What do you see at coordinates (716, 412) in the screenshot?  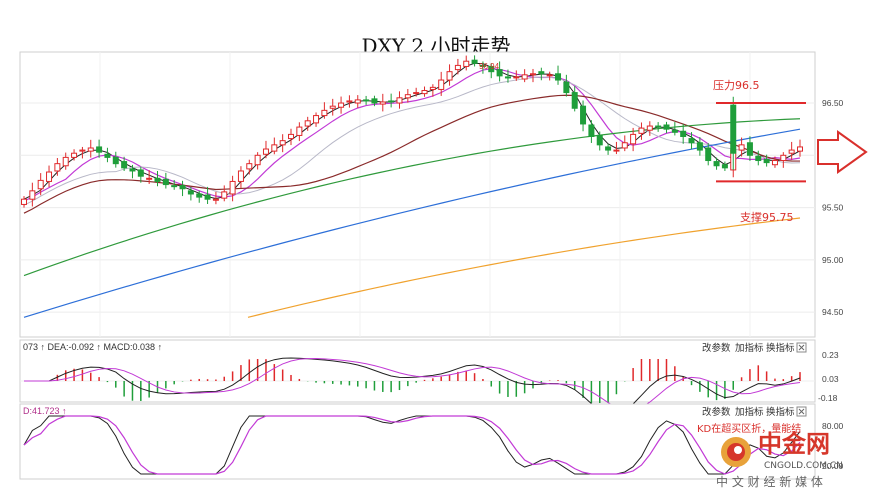 I see `tool-change-params-2: 改参数` at bounding box center [716, 412].